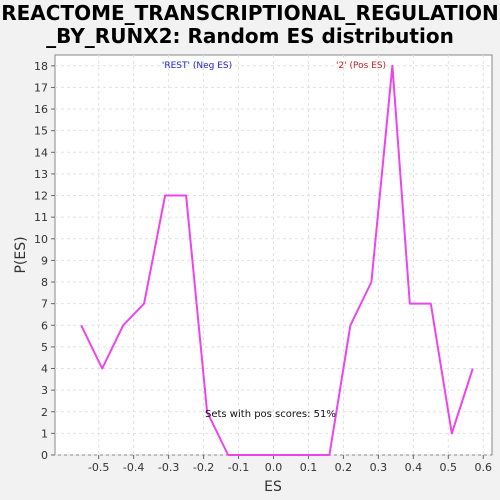 The image size is (500, 500). I want to click on x-tick-label: -0.5, so click(98, 467).